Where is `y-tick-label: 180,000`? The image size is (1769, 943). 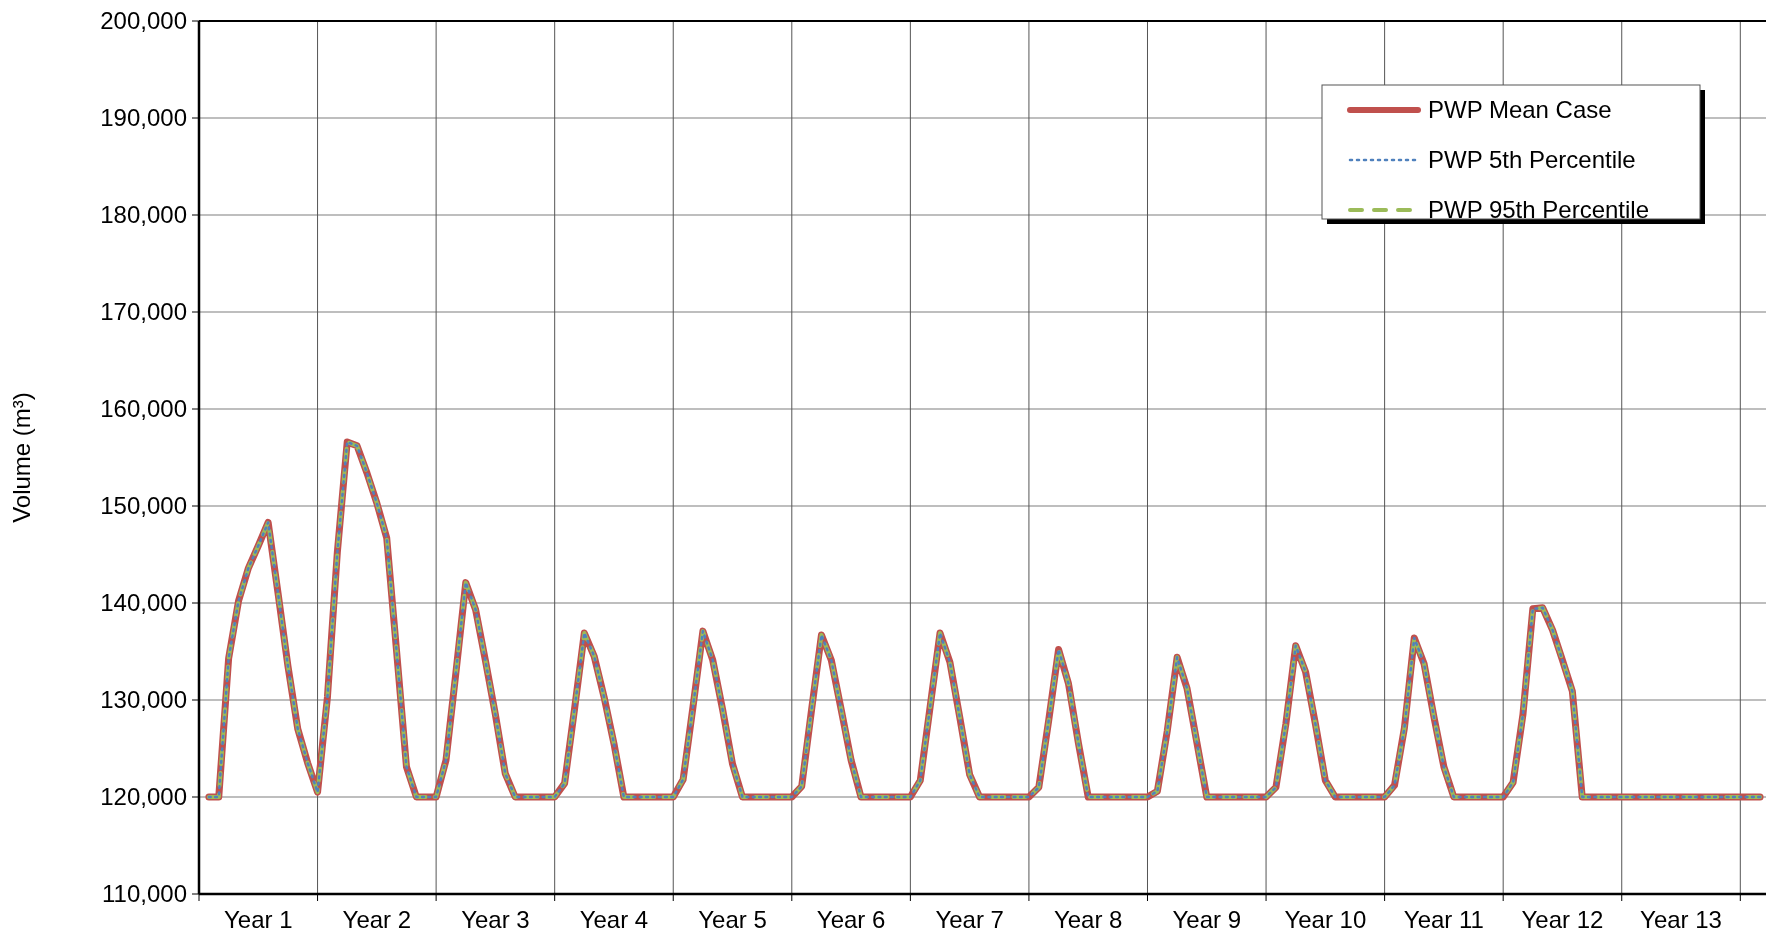
y-tick-label: 180,000 is located at coordinates (143, 215).